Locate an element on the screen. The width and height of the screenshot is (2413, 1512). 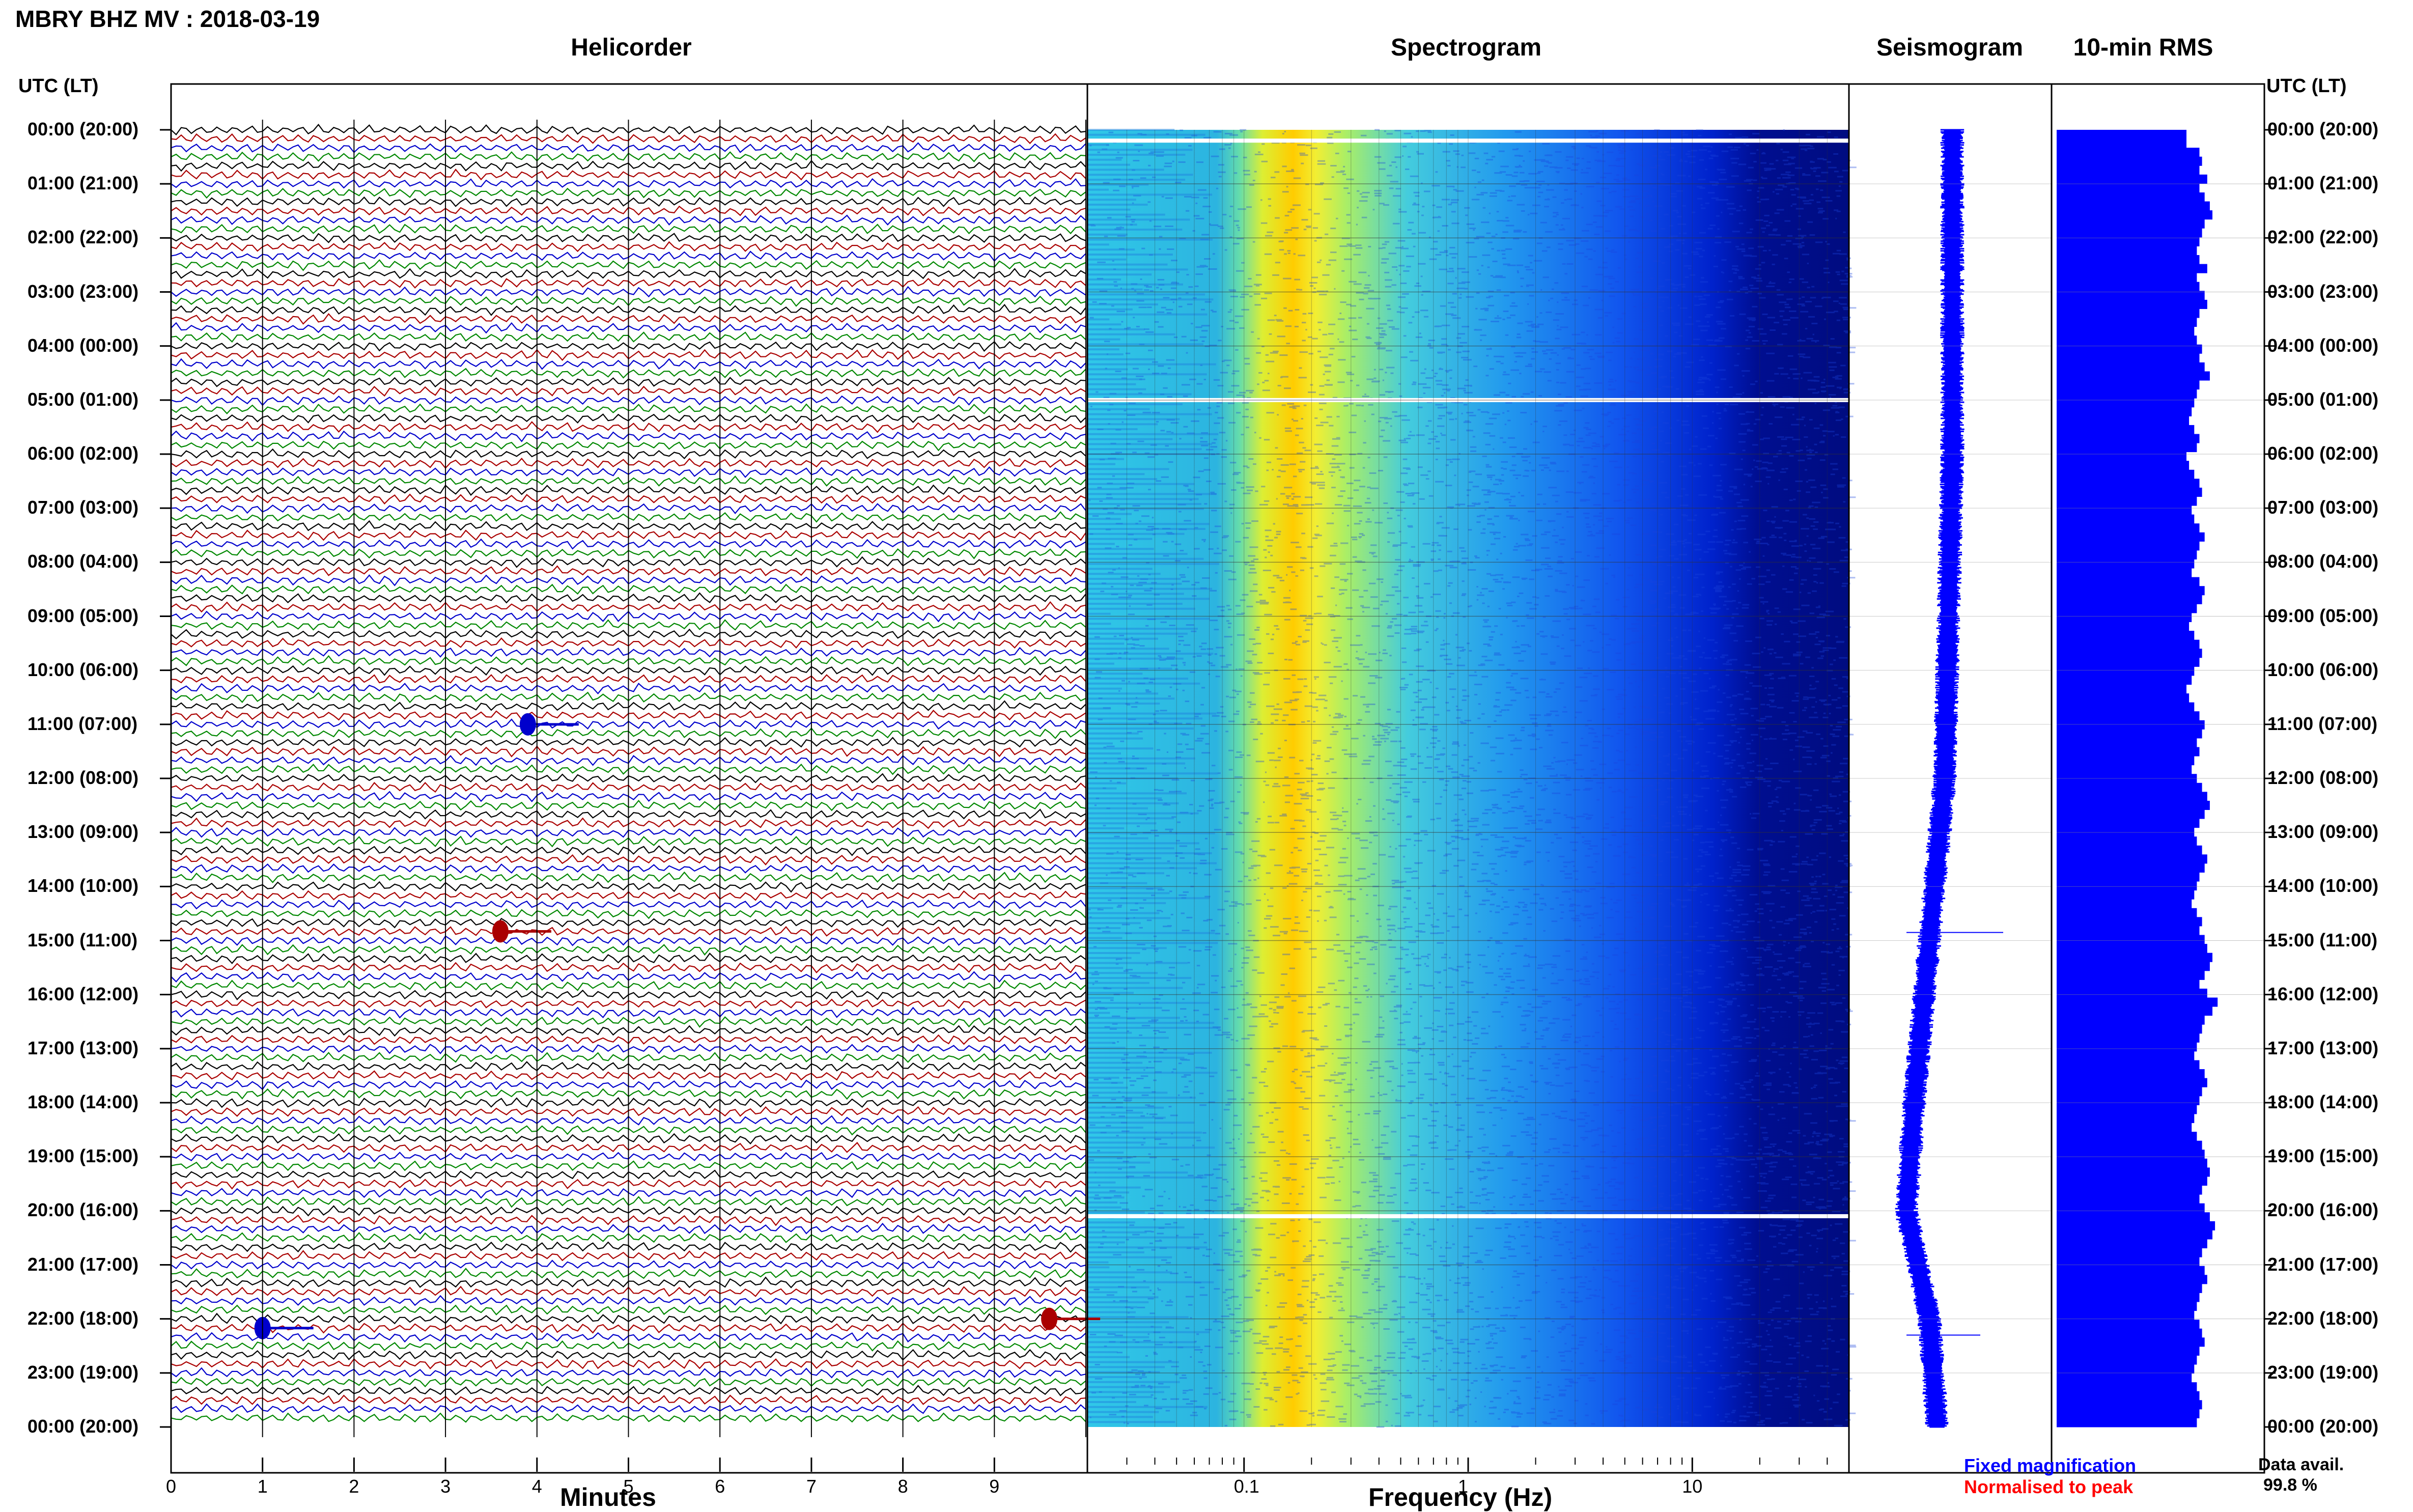
spectrogram-lowfreq-bands is located at coordinates (1153, 776).